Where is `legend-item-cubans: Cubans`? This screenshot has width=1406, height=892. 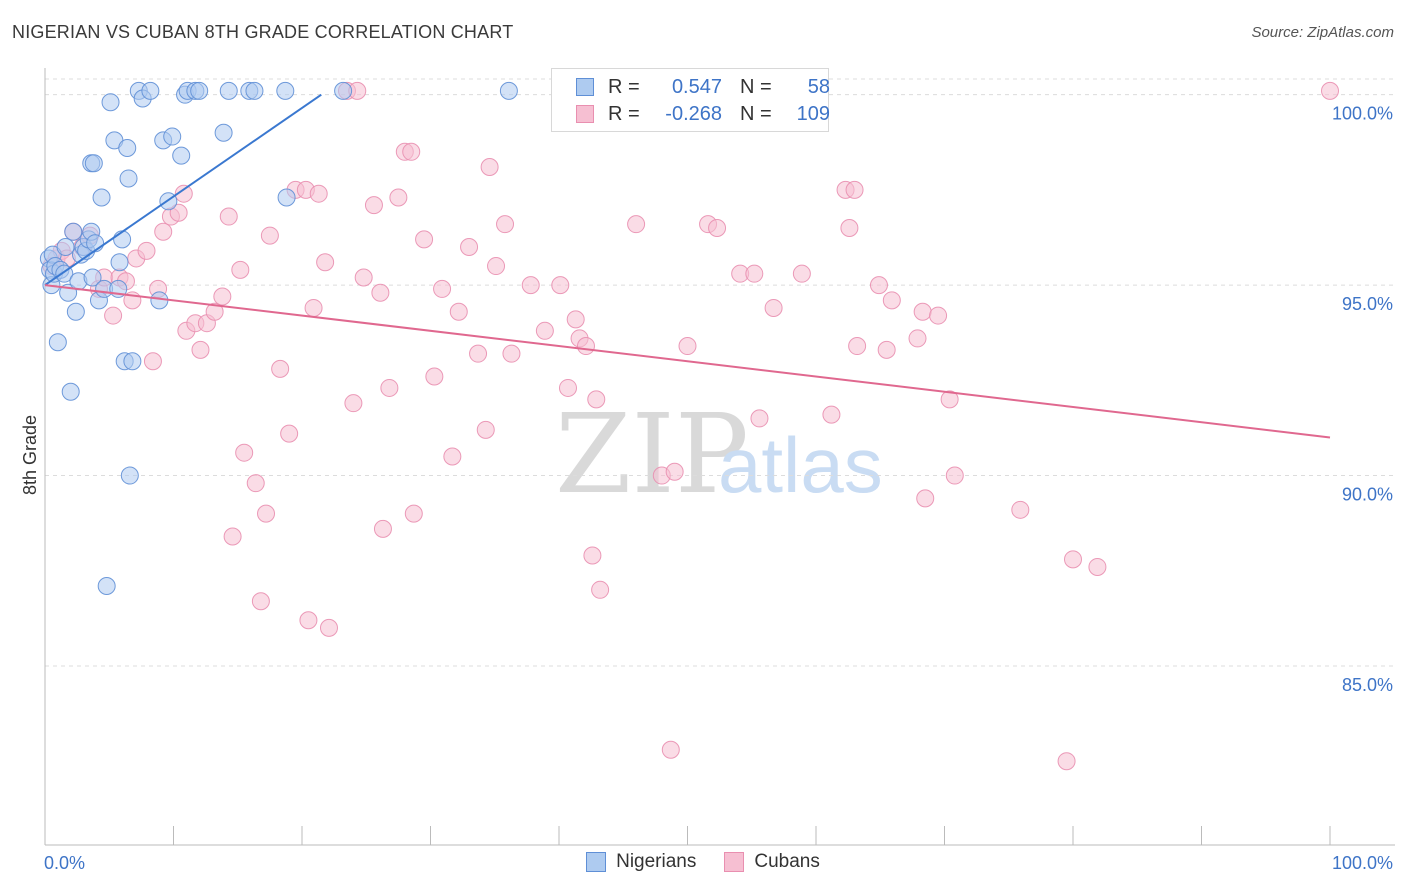 legend-item-cubans: Cubans is located at coordinates (772, 862).